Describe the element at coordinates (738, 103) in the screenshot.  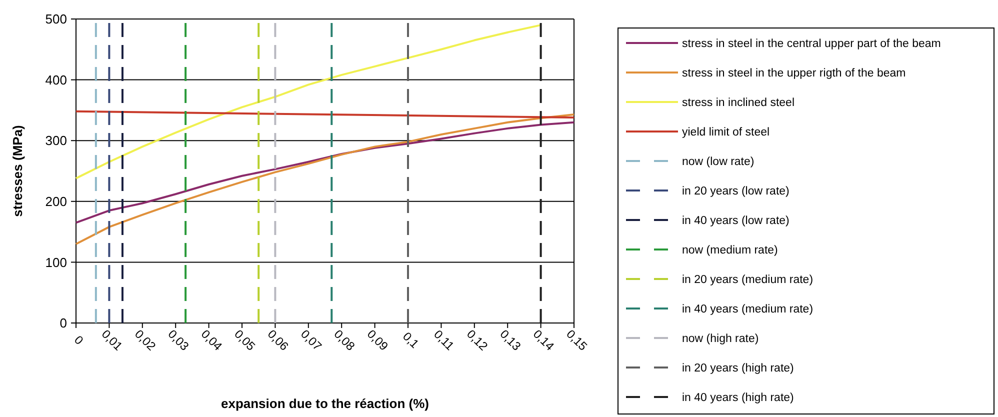
I see `legend-label: stress in inclined steel` at that location.